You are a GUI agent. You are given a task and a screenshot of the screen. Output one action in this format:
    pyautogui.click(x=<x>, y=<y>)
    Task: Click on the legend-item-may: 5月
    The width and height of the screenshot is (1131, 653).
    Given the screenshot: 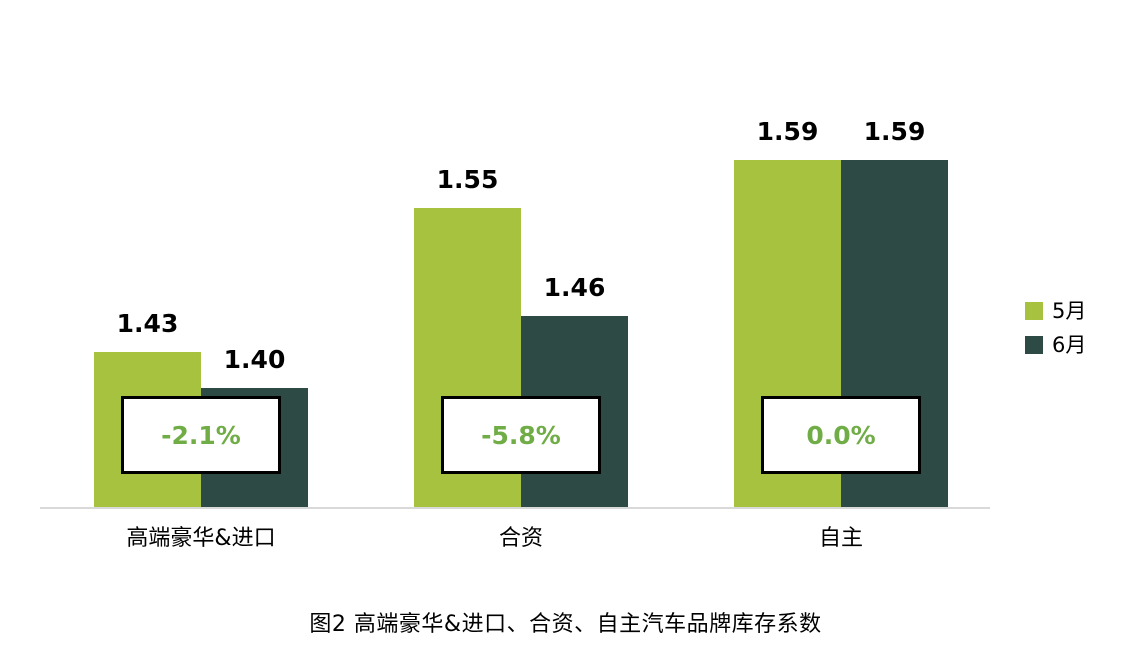 What is the action you would take?
    pyautogui.click(x=1055, y=311)
    